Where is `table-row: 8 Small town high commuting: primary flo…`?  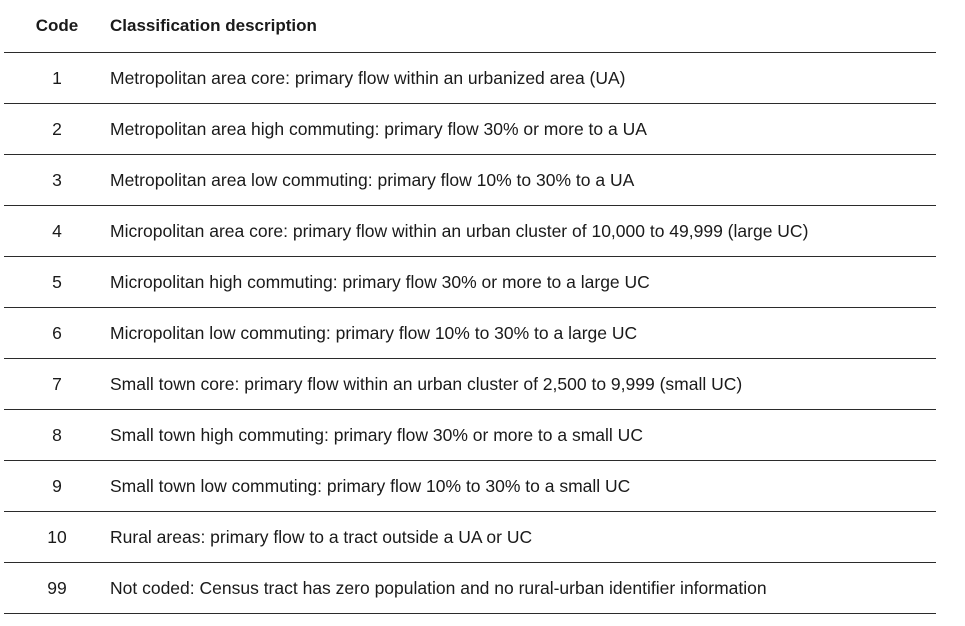 table-row: 8 Small town high commuting: primary flo… is located at coordinates (470, 435).